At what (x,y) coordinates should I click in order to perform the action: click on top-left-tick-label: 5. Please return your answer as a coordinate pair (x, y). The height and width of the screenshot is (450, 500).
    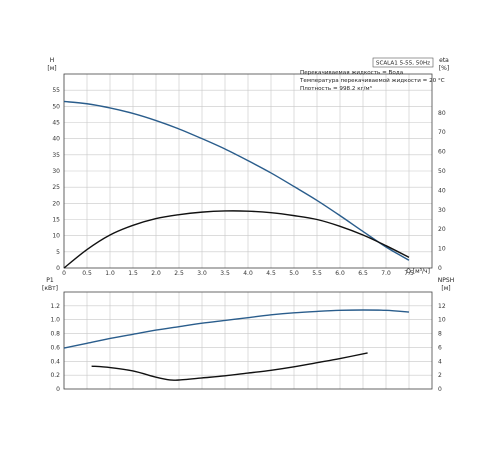
    Looking at the image, I should click on (58, 252).